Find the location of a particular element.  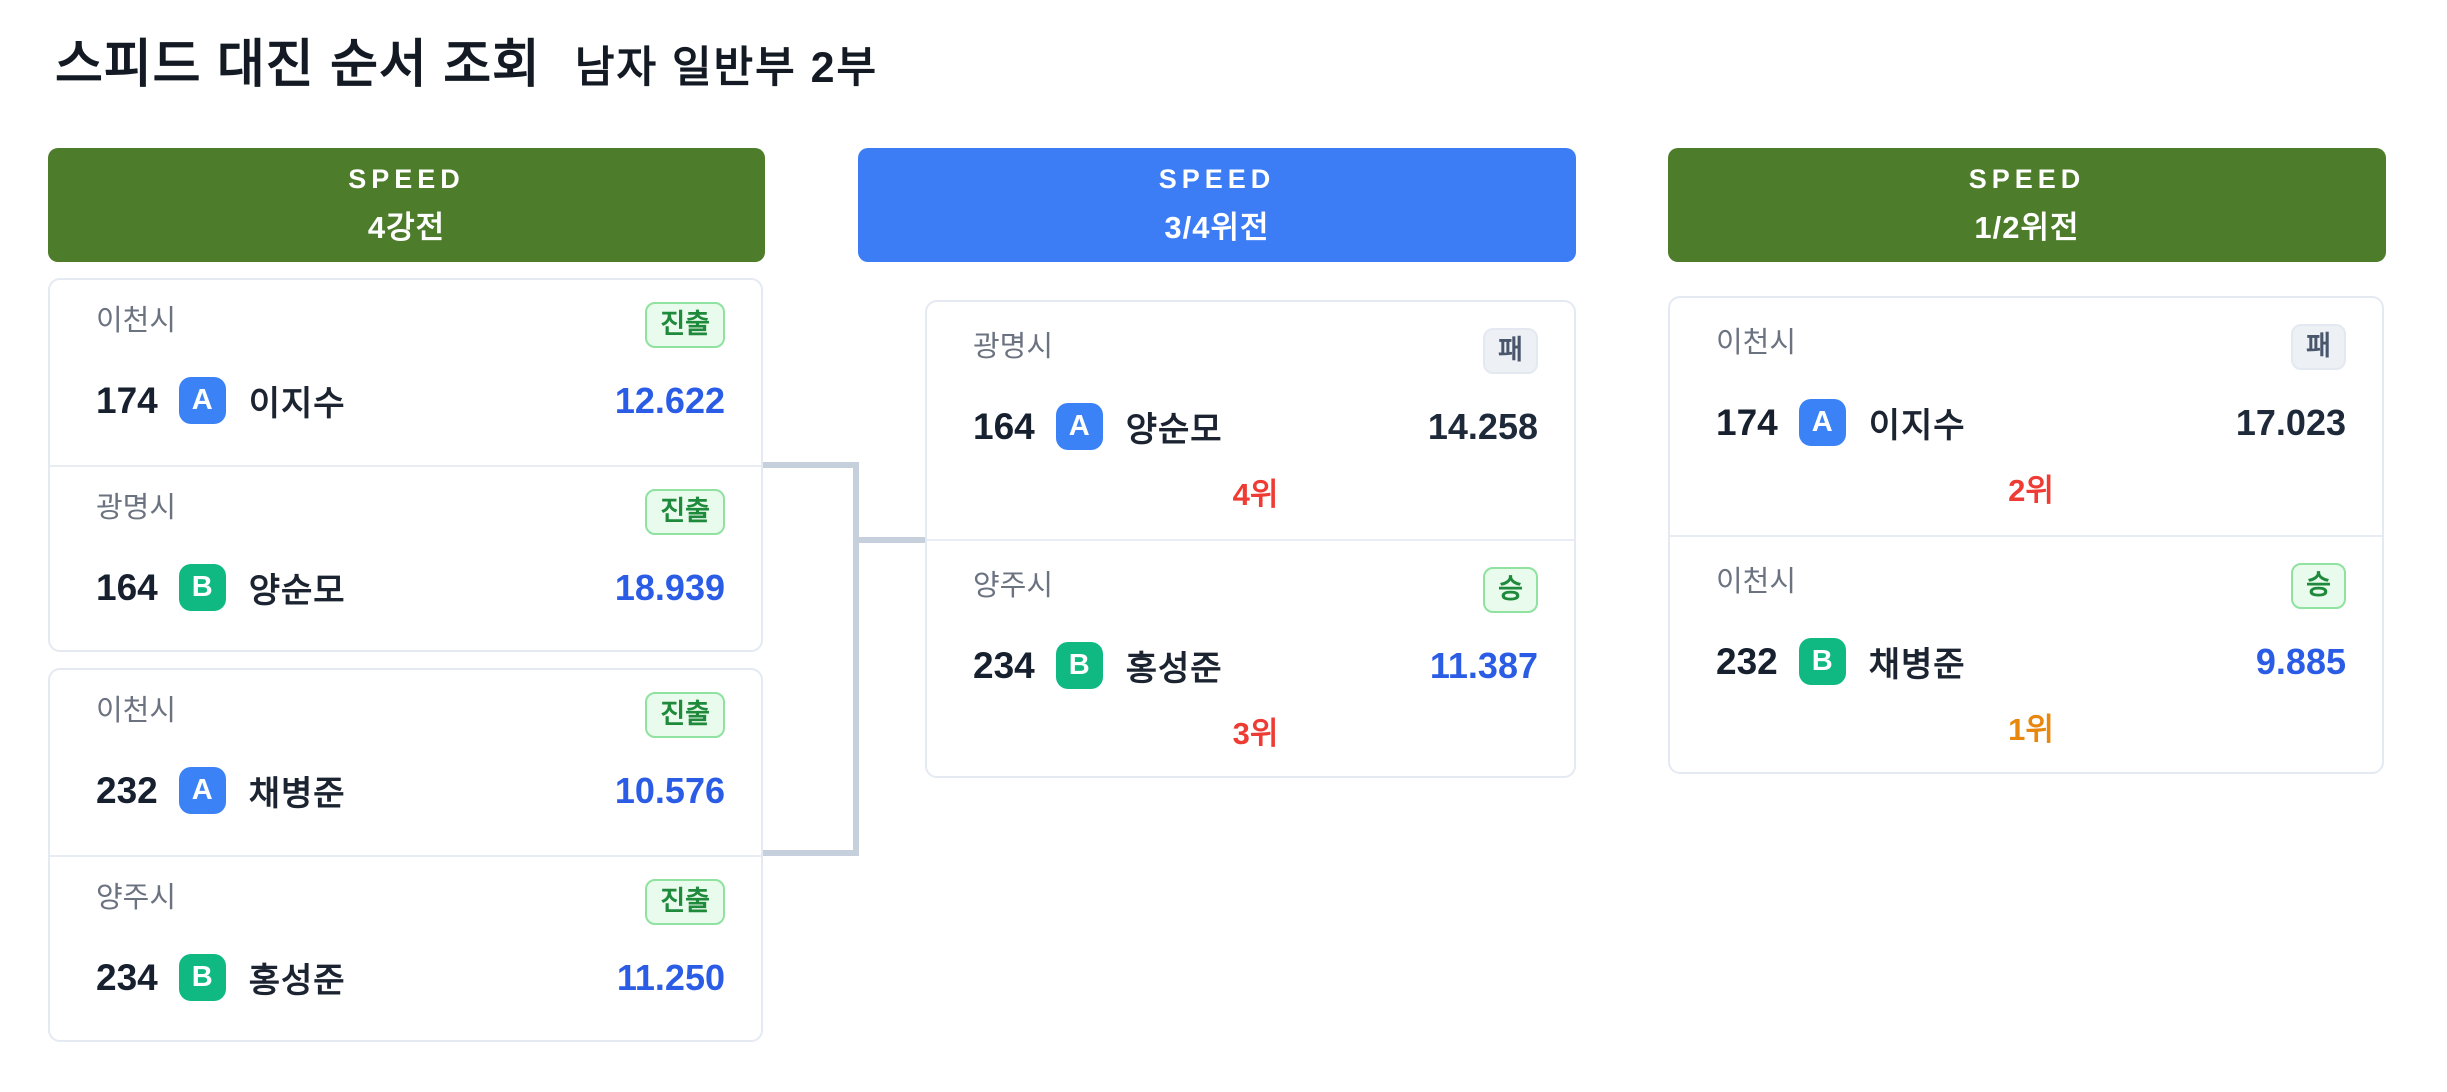

page-header: 스피드 대진 순서 조회 남자 일반부 2부 is located at coordinates (466, 59).